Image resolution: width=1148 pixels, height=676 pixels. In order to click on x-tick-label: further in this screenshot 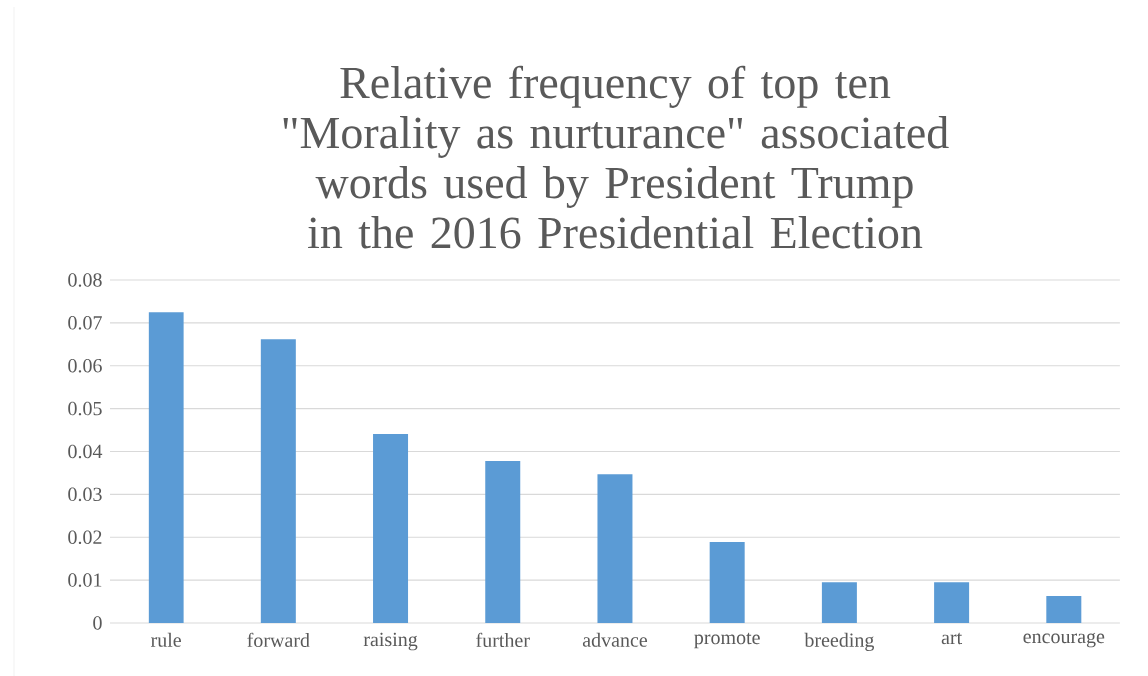, I will do `click(503, 640)`.